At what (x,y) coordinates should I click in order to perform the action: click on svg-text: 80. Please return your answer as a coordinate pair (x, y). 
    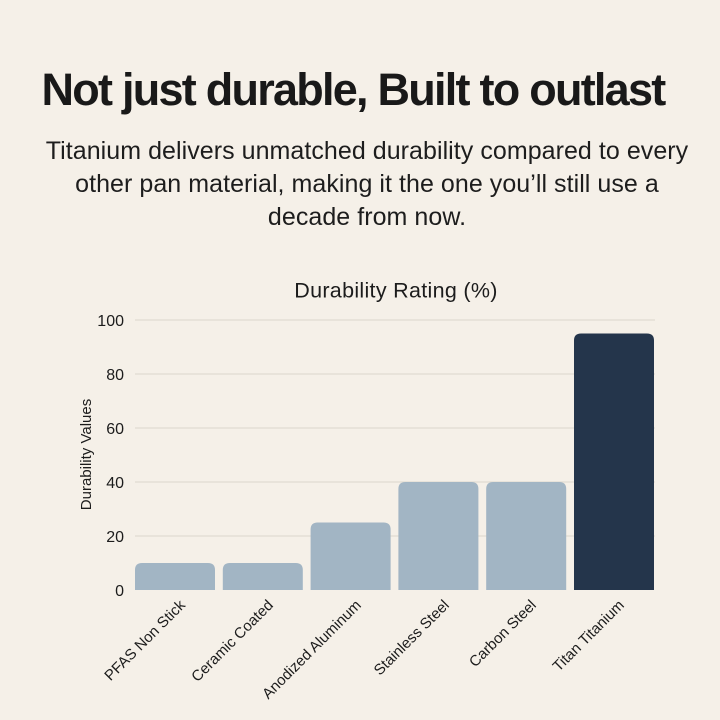
    Looking at the image, I should click on (115, 375).